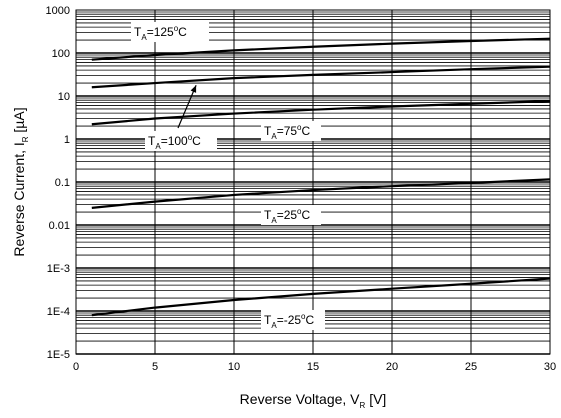 The image size is (561, 418). I want to click on series-label-part: =-25, so click(289, 320).